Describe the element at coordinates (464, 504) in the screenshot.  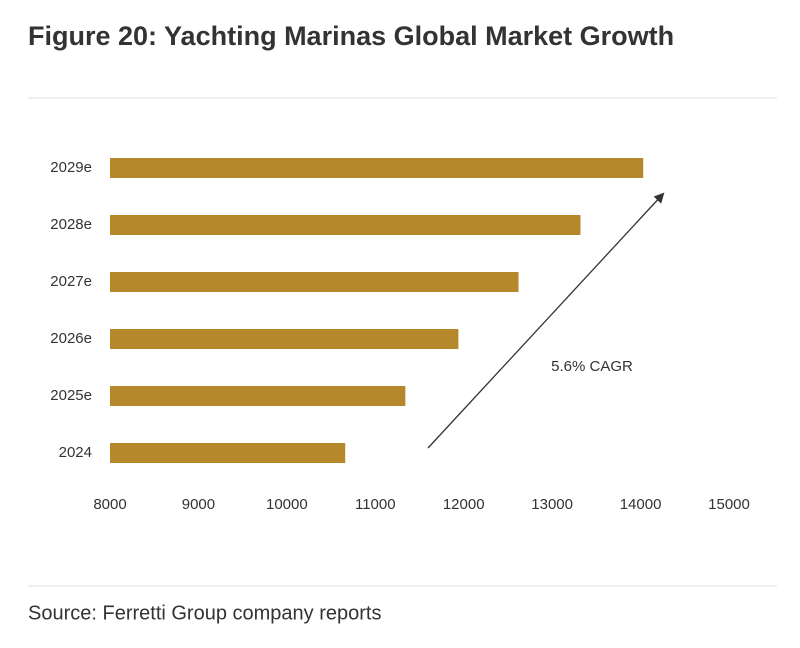
I see `x-tick-label: 12000` at that location.